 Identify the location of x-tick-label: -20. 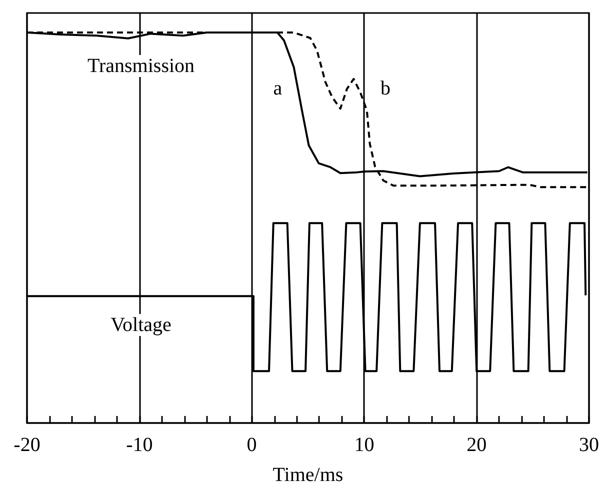
(27, 445).